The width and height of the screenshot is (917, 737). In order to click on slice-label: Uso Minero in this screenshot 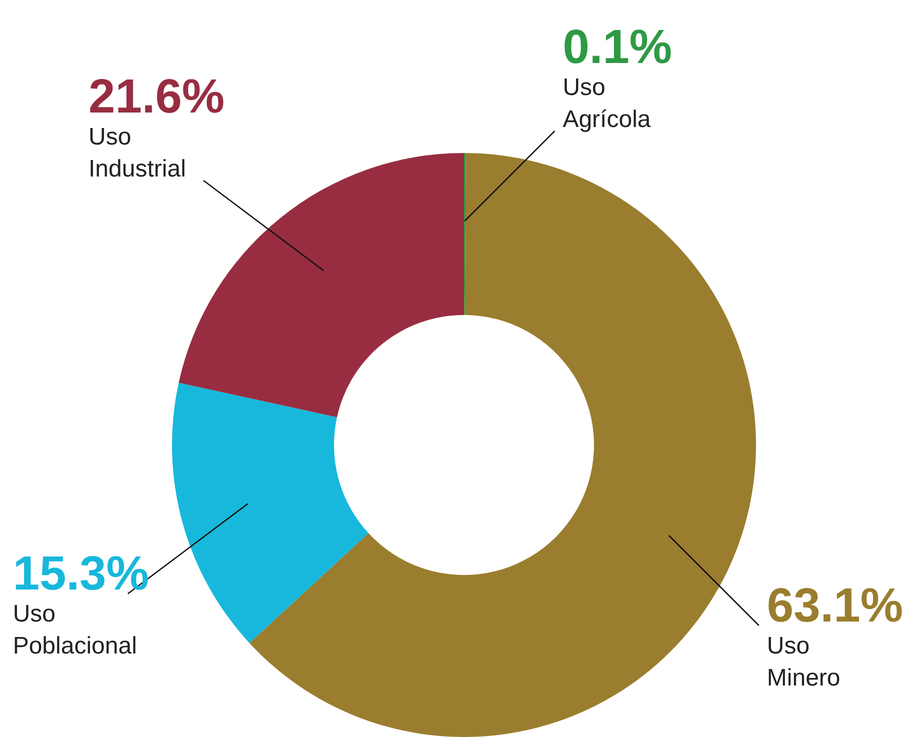, I will do `click(803, 662)`.